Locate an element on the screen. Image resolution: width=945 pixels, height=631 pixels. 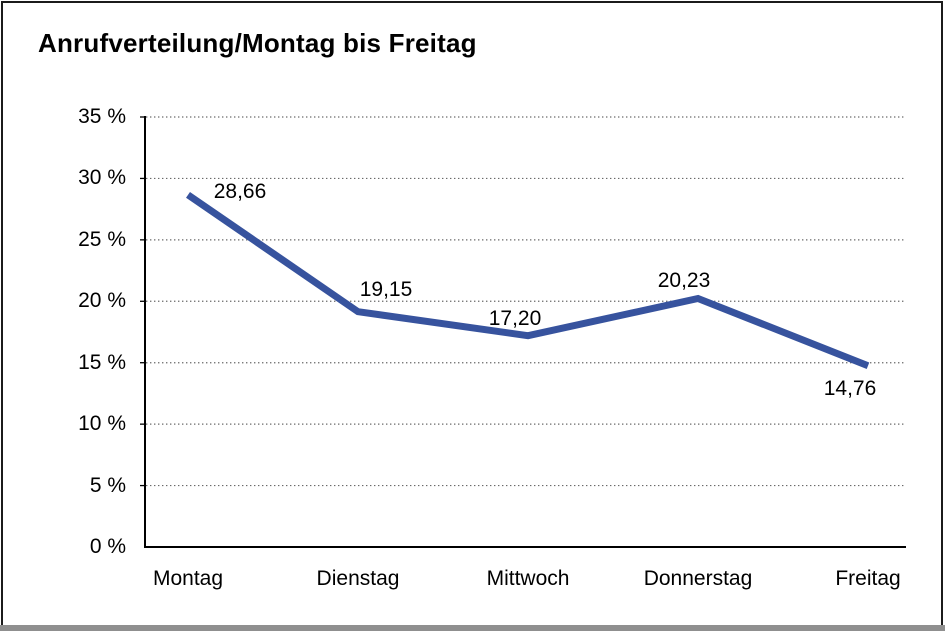
x-category-label: Mittwoch is located at coordinates (528, 578).